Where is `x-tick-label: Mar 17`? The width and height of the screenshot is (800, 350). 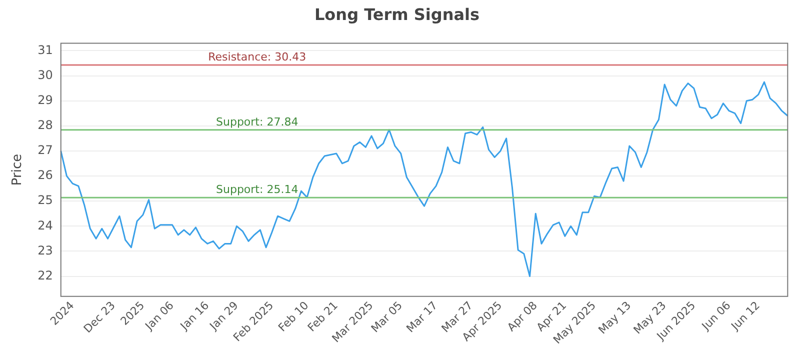
x-tick-label: Mar 17 is located at coordinates (422, 317).